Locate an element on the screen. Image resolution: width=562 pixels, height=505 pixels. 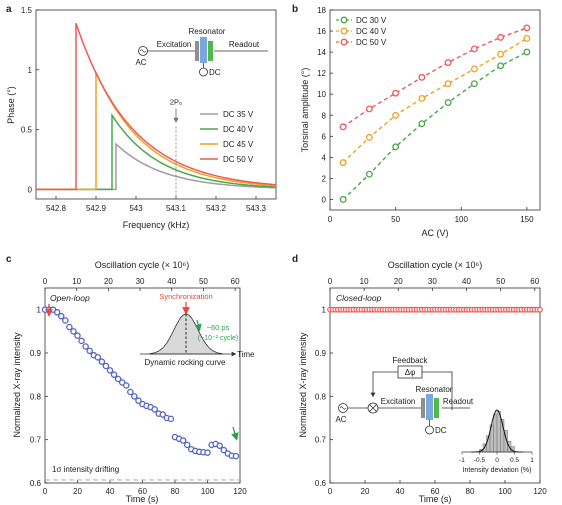
panel-a-dc-label: DC is located at coordinates (215, 72).